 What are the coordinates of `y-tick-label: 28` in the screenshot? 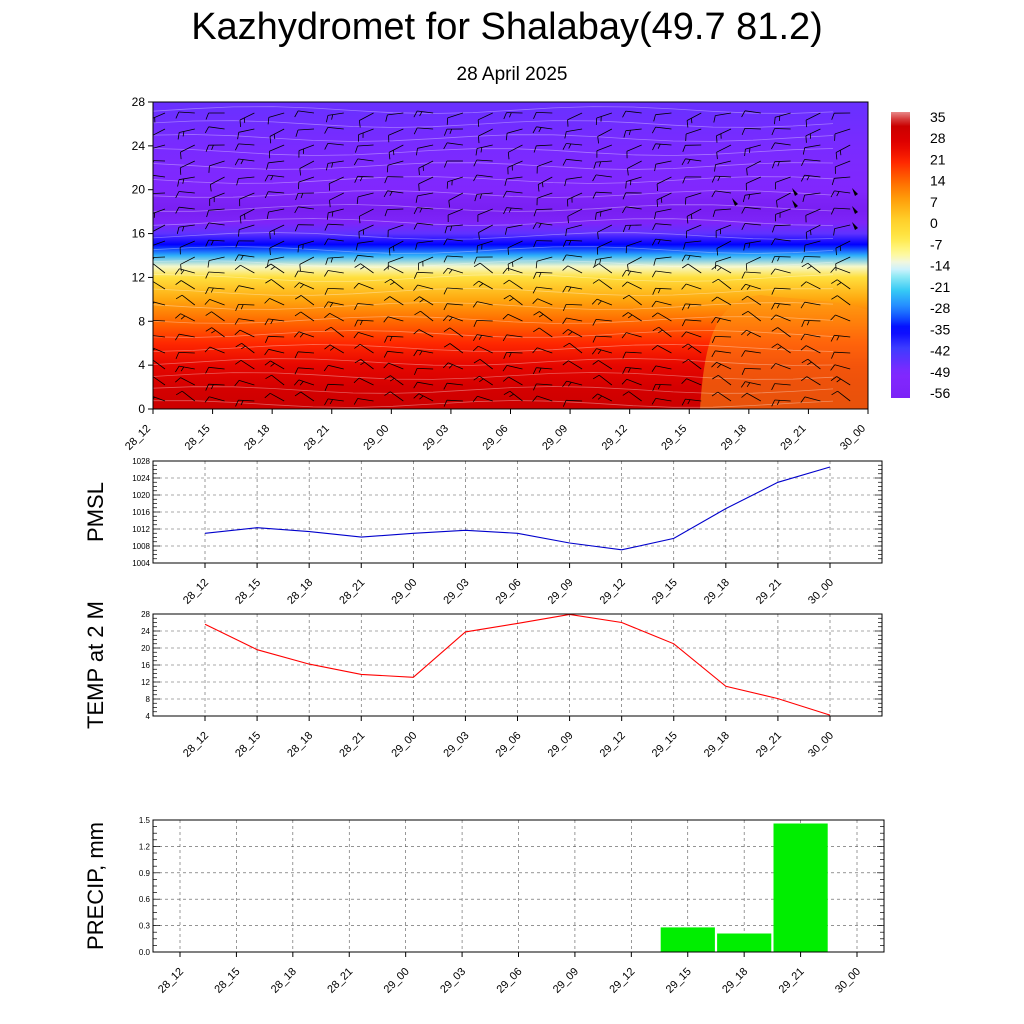 It's located at (139, 102).